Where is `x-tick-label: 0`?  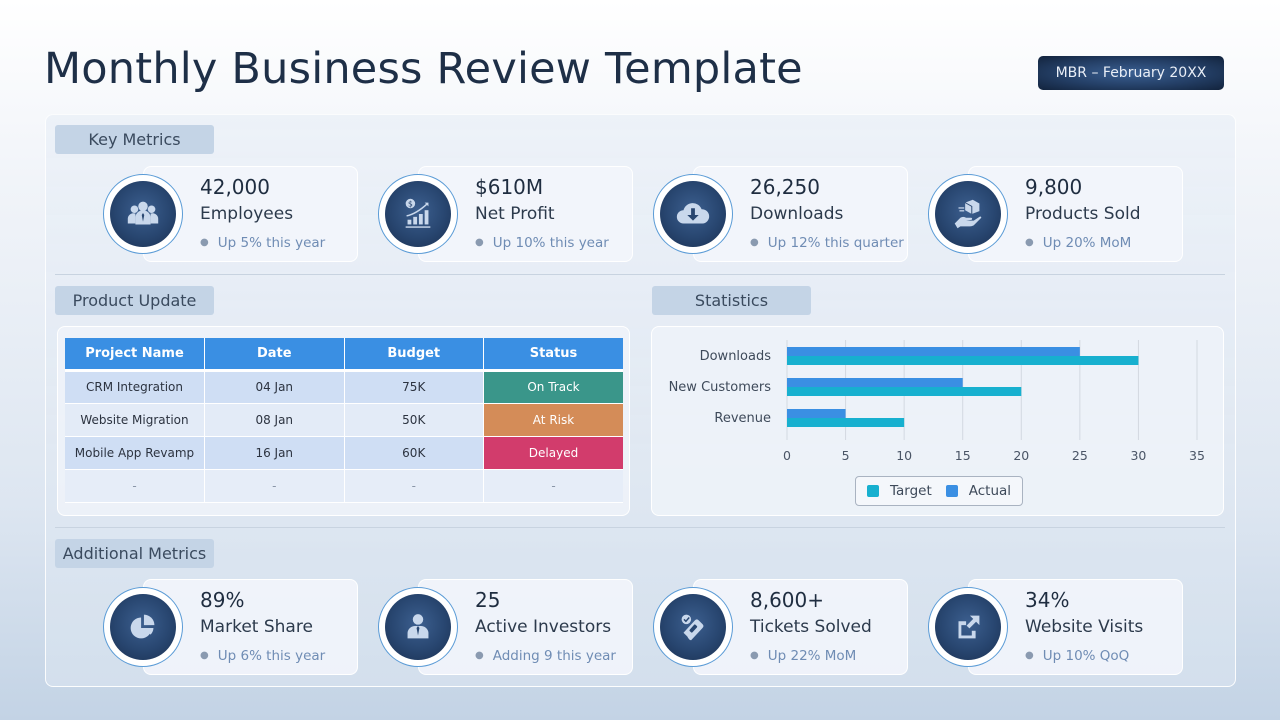
x-tick-label: 0 is located at coordinates (787, 455).